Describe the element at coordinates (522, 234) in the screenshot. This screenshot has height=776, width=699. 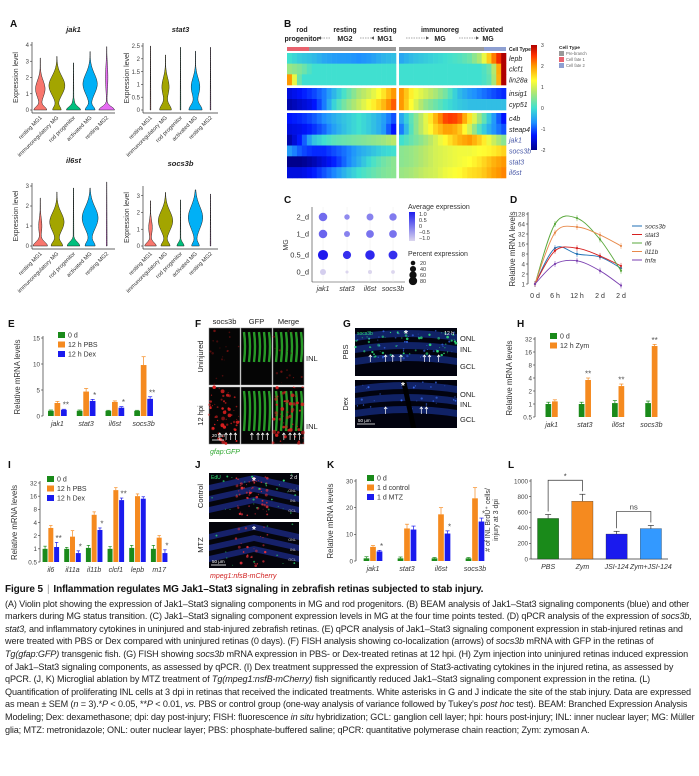
I see `y-tick-label: 32` at that location.